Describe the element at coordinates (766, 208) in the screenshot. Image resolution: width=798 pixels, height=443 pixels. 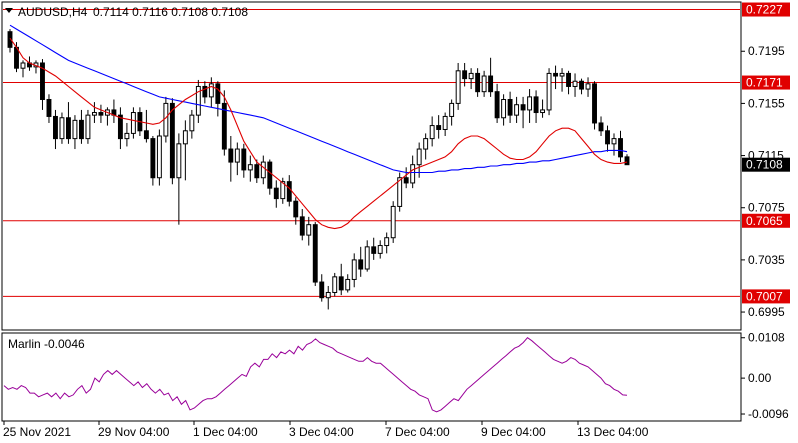
I see `price-tick-label: 0.7075` at that location.